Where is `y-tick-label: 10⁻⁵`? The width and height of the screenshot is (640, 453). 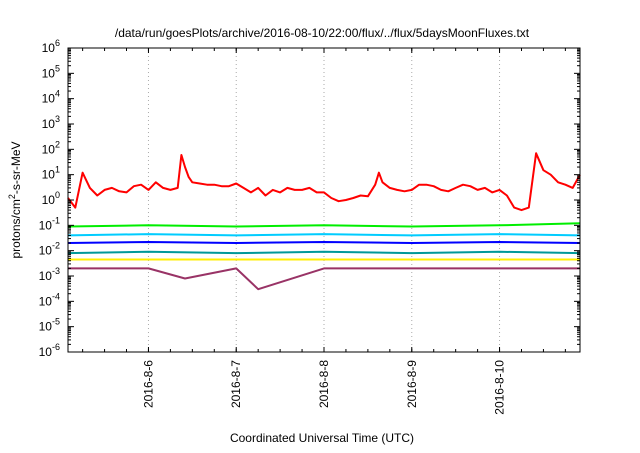 y-tick-label: 10⁻⁵ is located at coordinates (49, 325).